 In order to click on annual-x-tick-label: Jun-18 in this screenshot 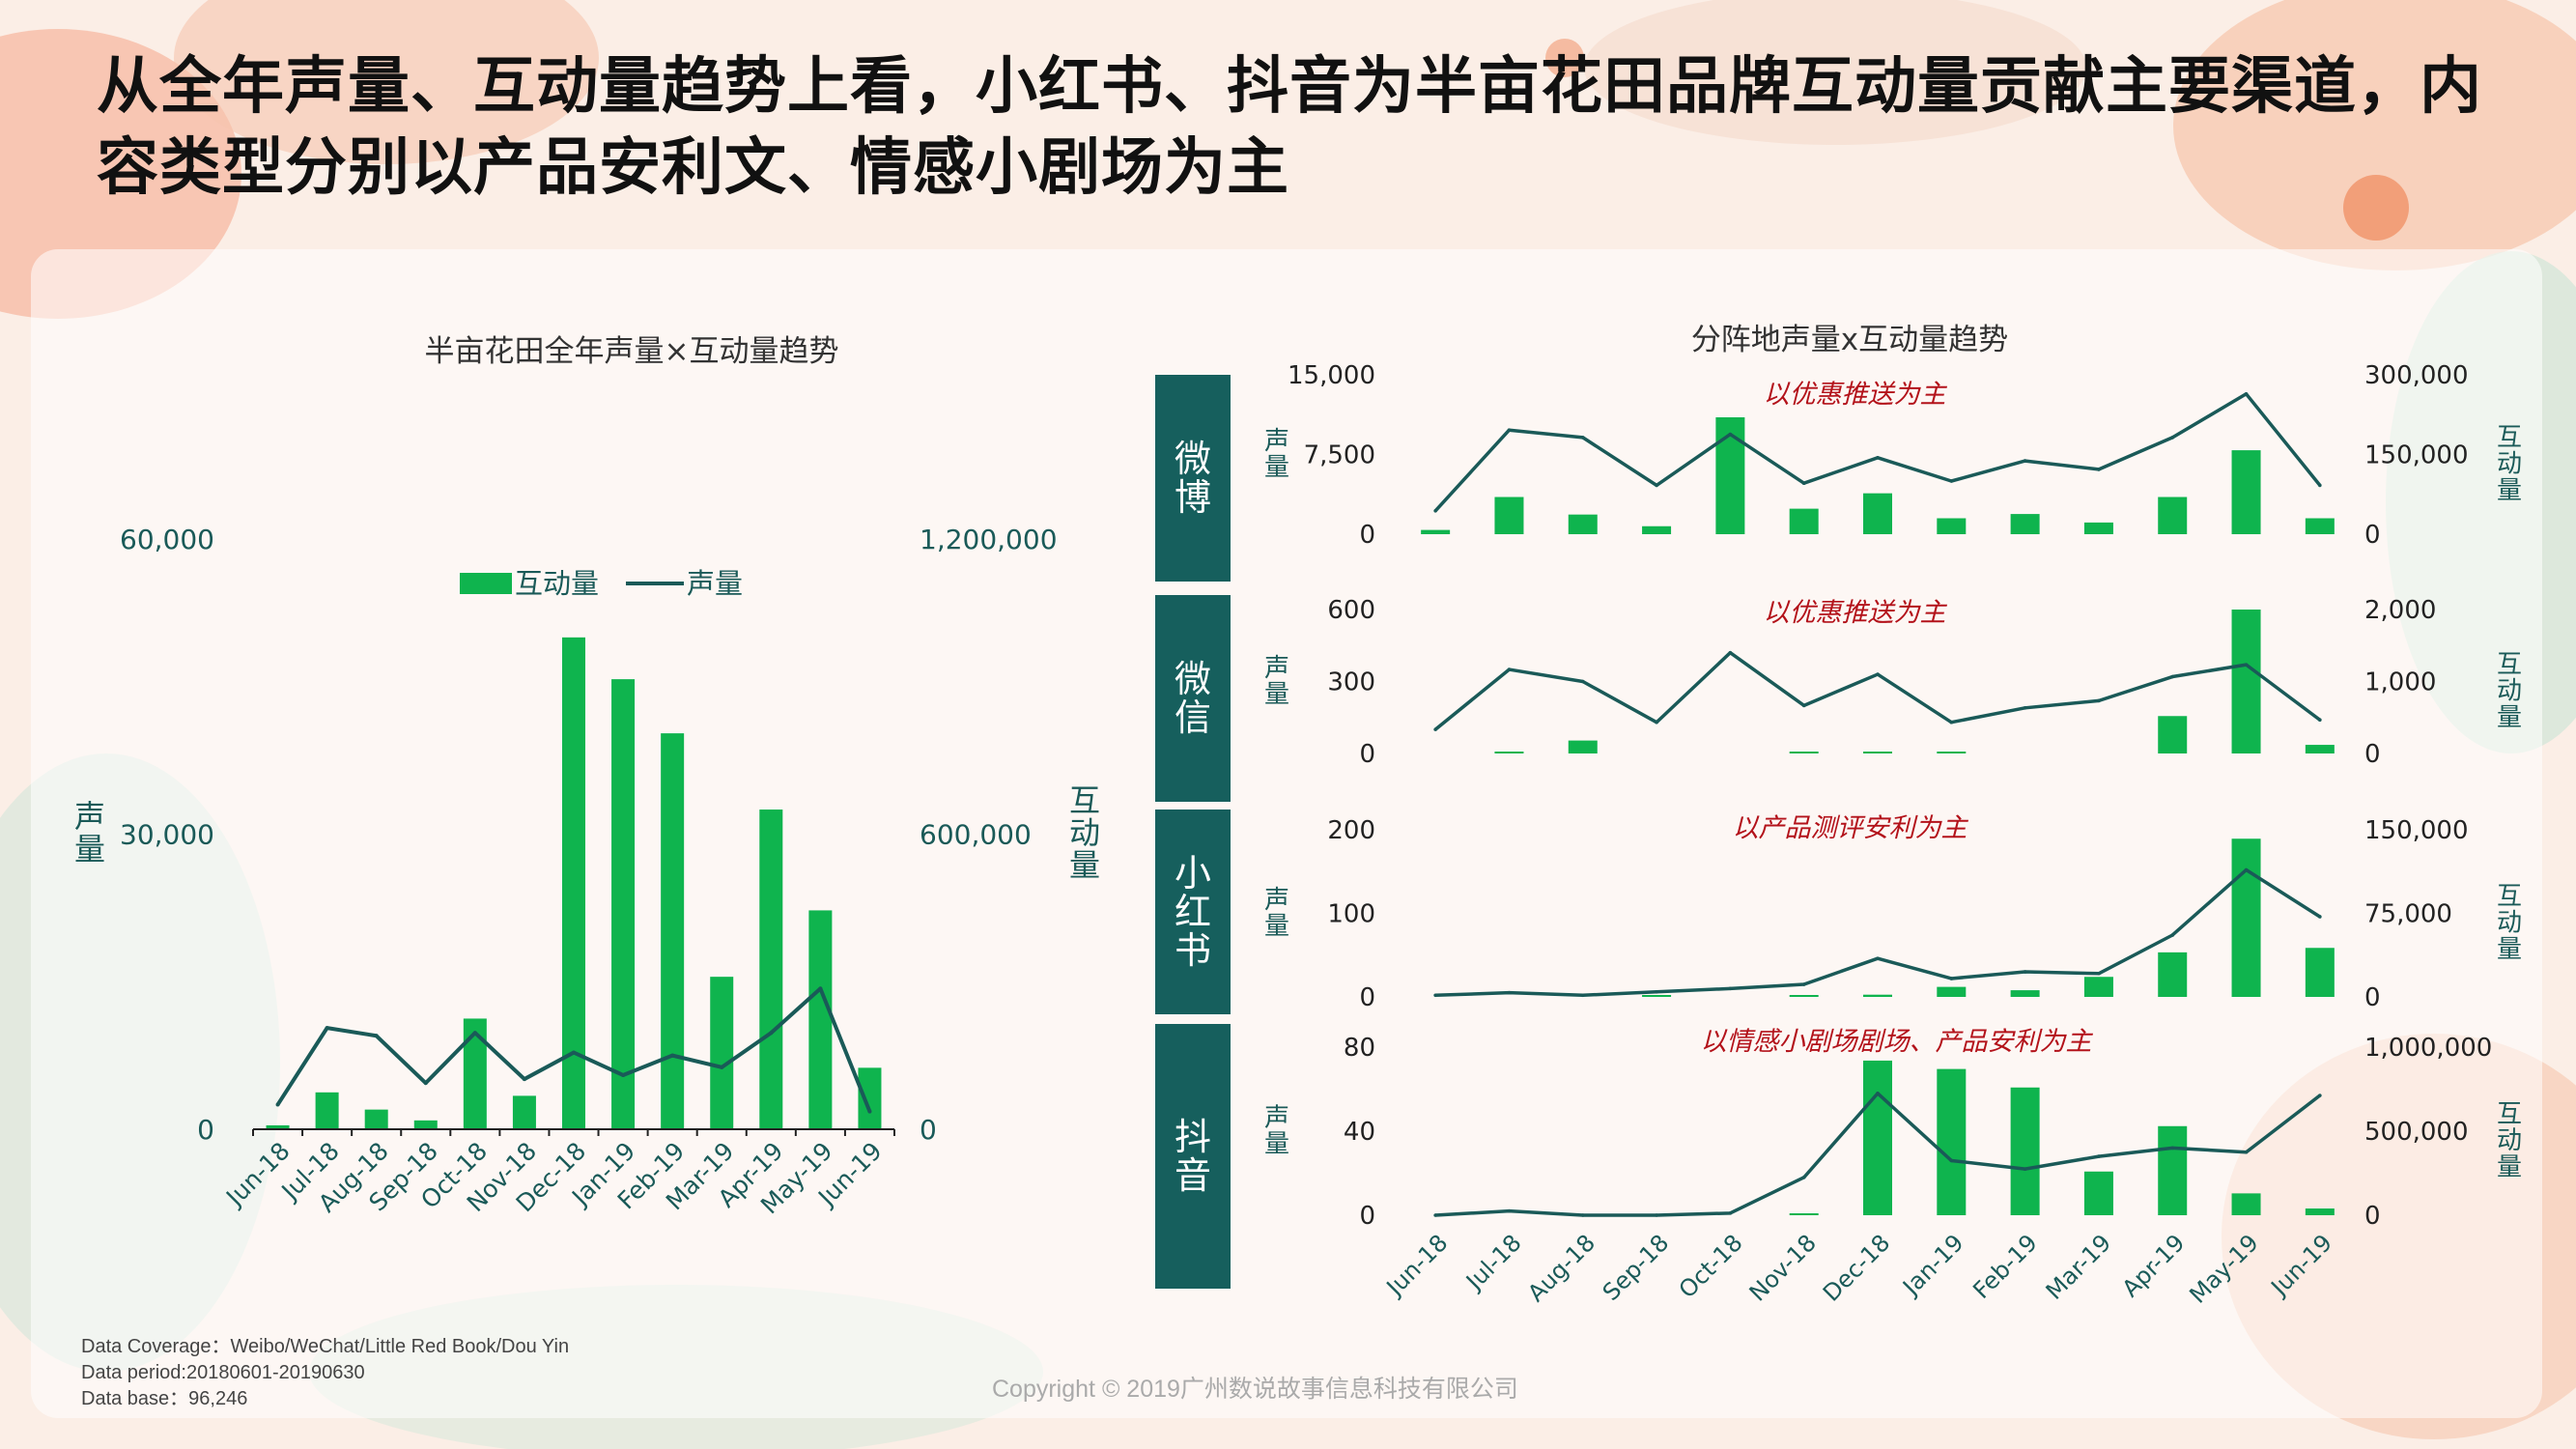, I will do `click(257, 1174)`.